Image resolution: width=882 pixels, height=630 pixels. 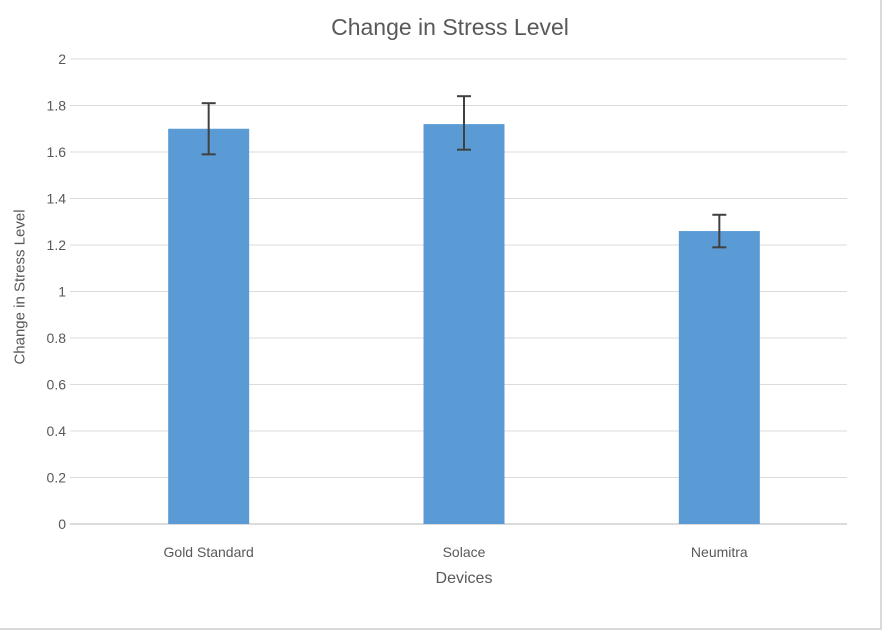 I want to click on bar-gold-standard, so click(x=209, y=326).